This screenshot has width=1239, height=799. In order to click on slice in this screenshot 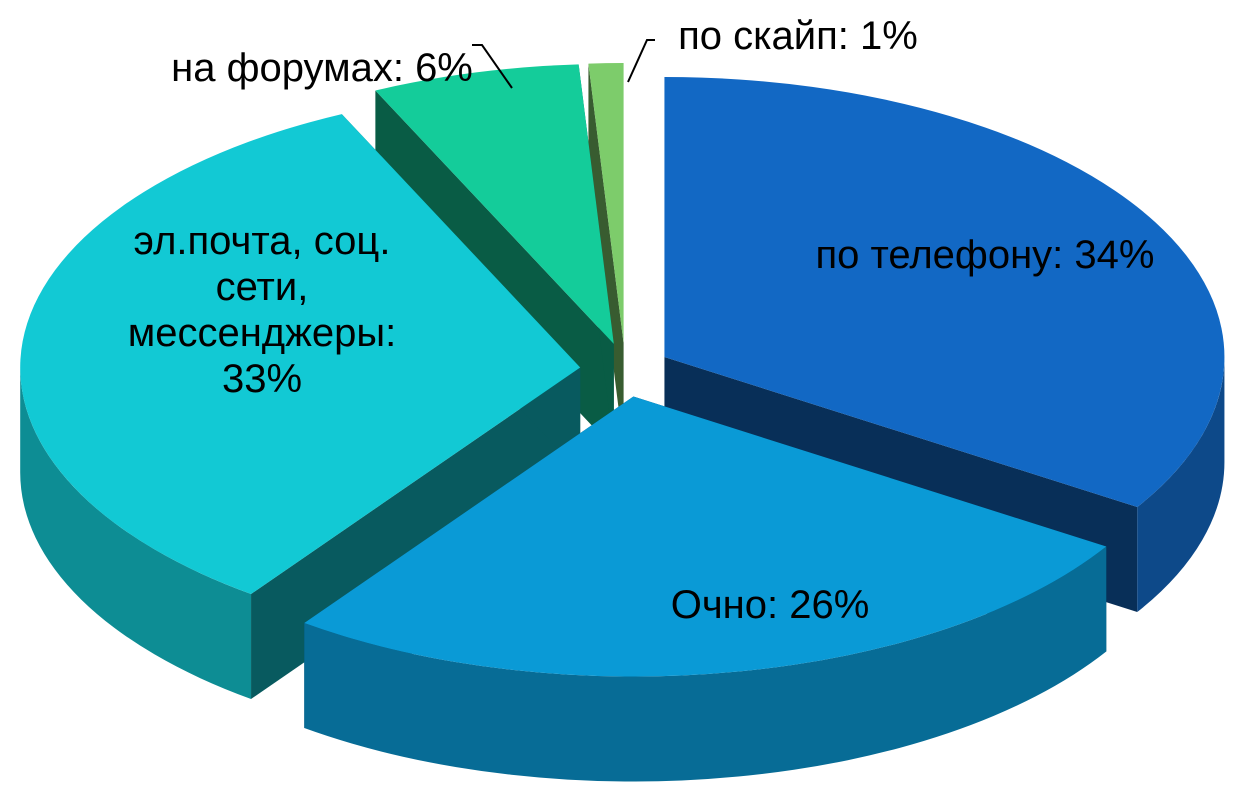, I will do `click(606, 256)`.